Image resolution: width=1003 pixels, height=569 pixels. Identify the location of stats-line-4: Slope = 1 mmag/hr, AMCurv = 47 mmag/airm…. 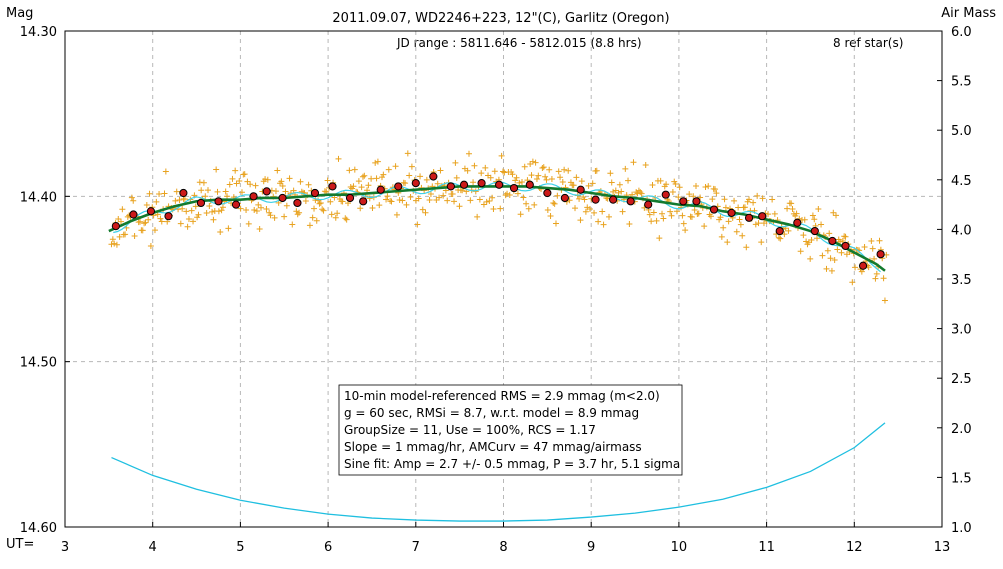
(493, 447).